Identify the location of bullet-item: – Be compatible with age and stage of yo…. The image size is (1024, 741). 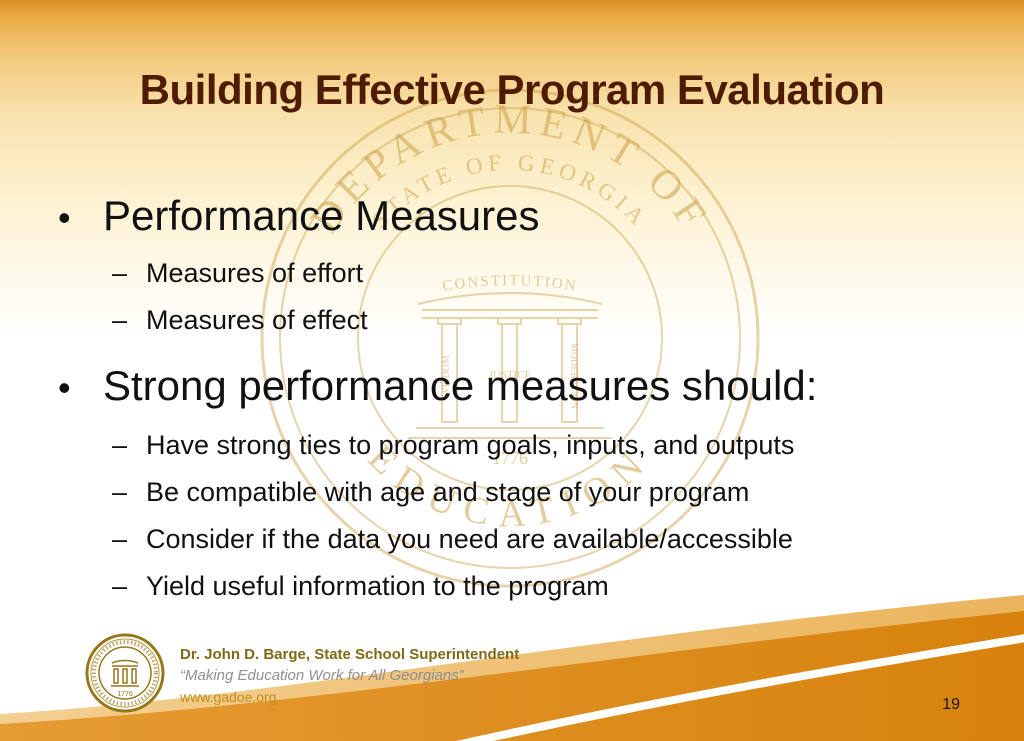
(550, 492).